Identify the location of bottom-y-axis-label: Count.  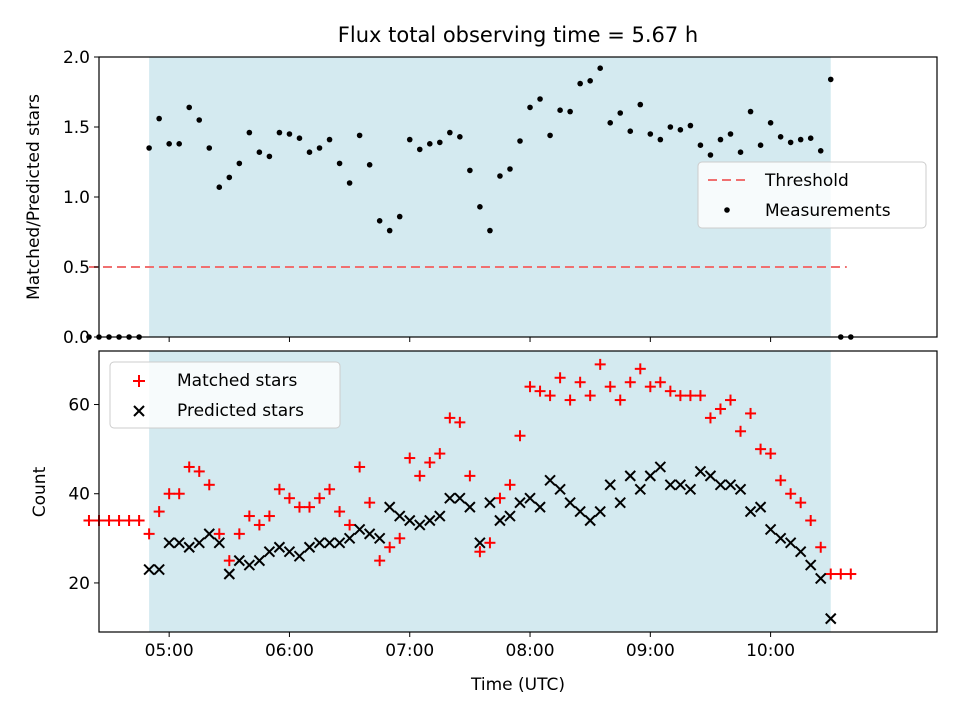
(40, 491).